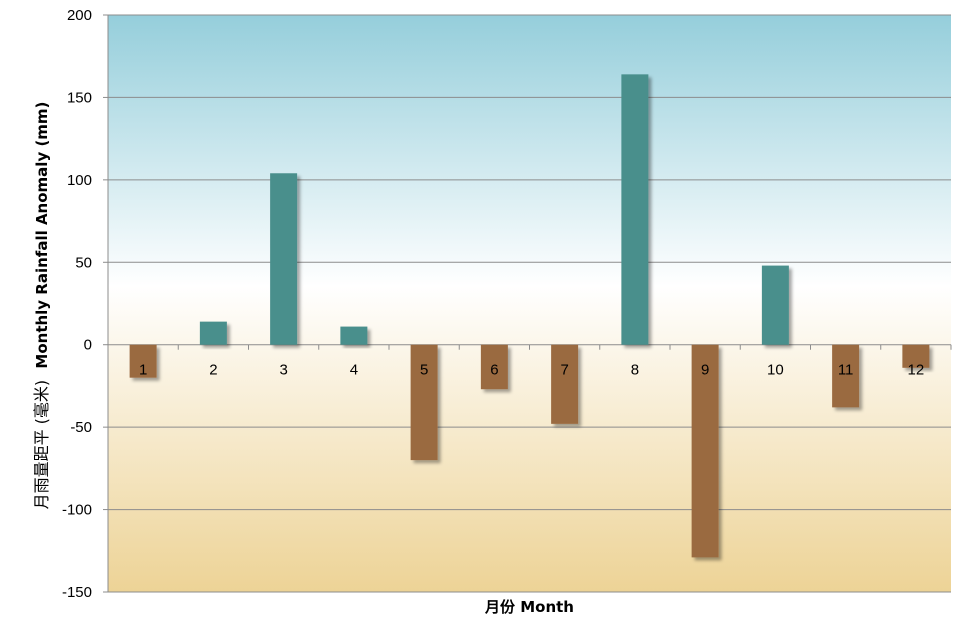 This screenshot has width=959, height=624. I want to click on x-tick-label: 4, so click(354, 370).